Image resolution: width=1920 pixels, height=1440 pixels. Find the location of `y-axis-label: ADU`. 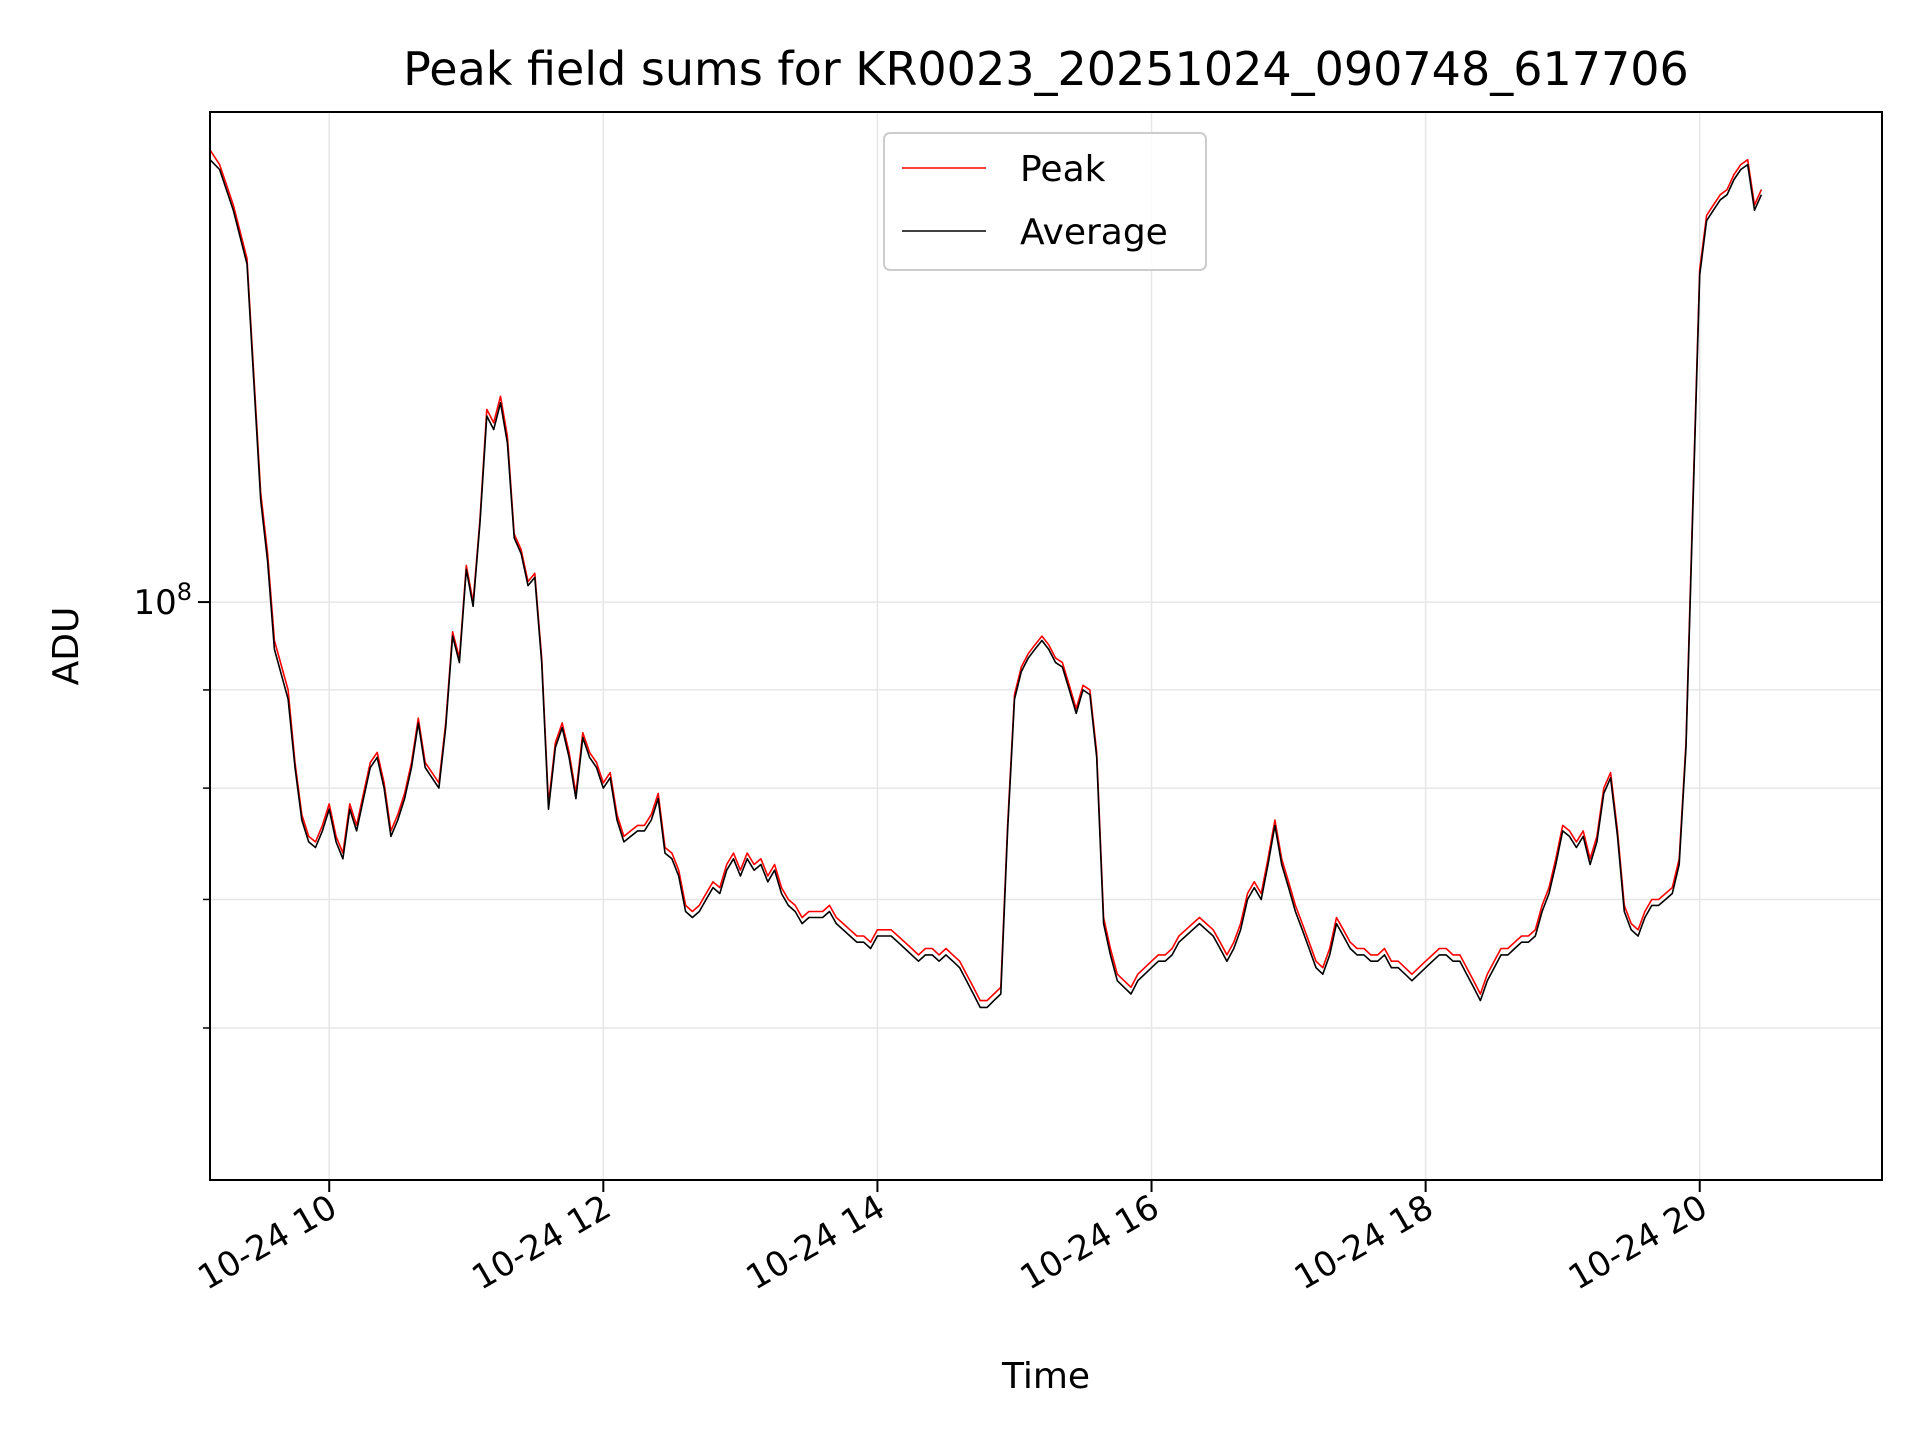

y-axis-label: ADU is located at coordinates (66, 646).